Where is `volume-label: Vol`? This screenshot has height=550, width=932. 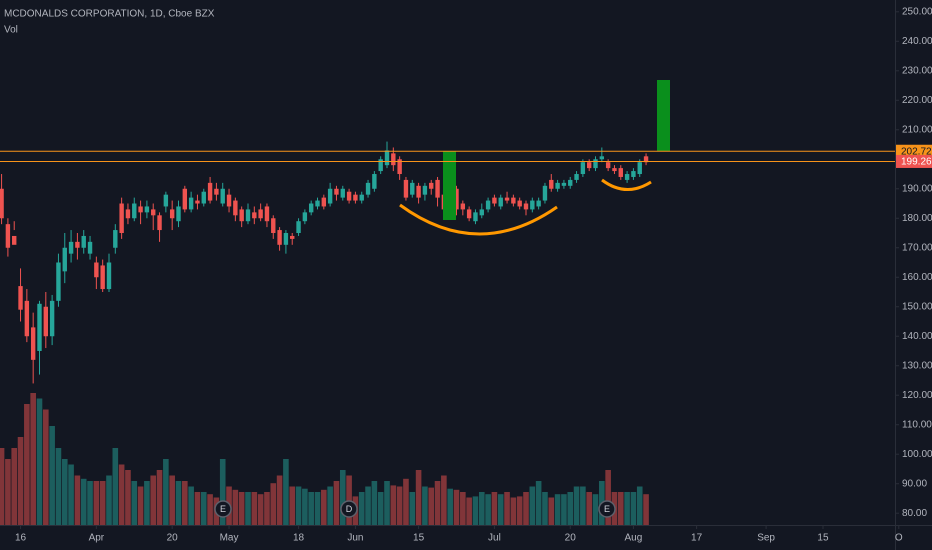 volume-label: Vol is located at coordinates (11, 30).